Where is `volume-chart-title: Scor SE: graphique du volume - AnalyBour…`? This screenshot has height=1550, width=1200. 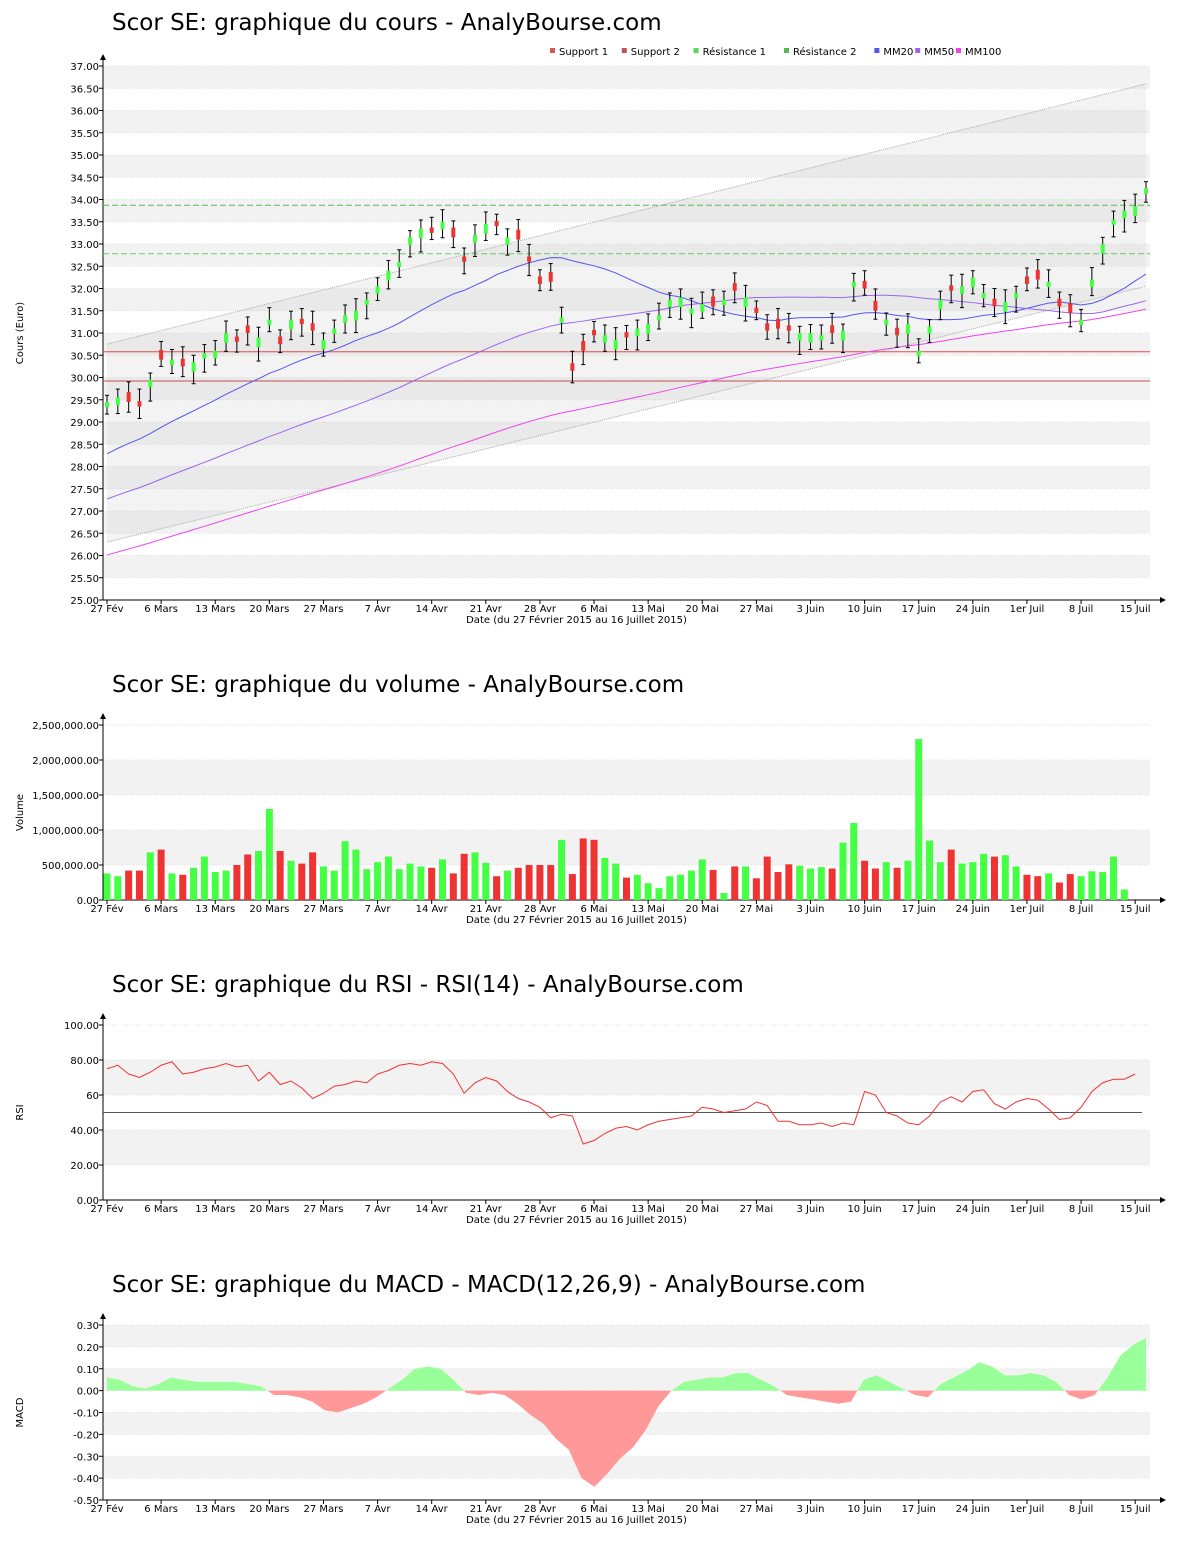 volume-chart-title: Scor SE: graphique du volume - AnalyBour… is located at coordinates (398, 685).